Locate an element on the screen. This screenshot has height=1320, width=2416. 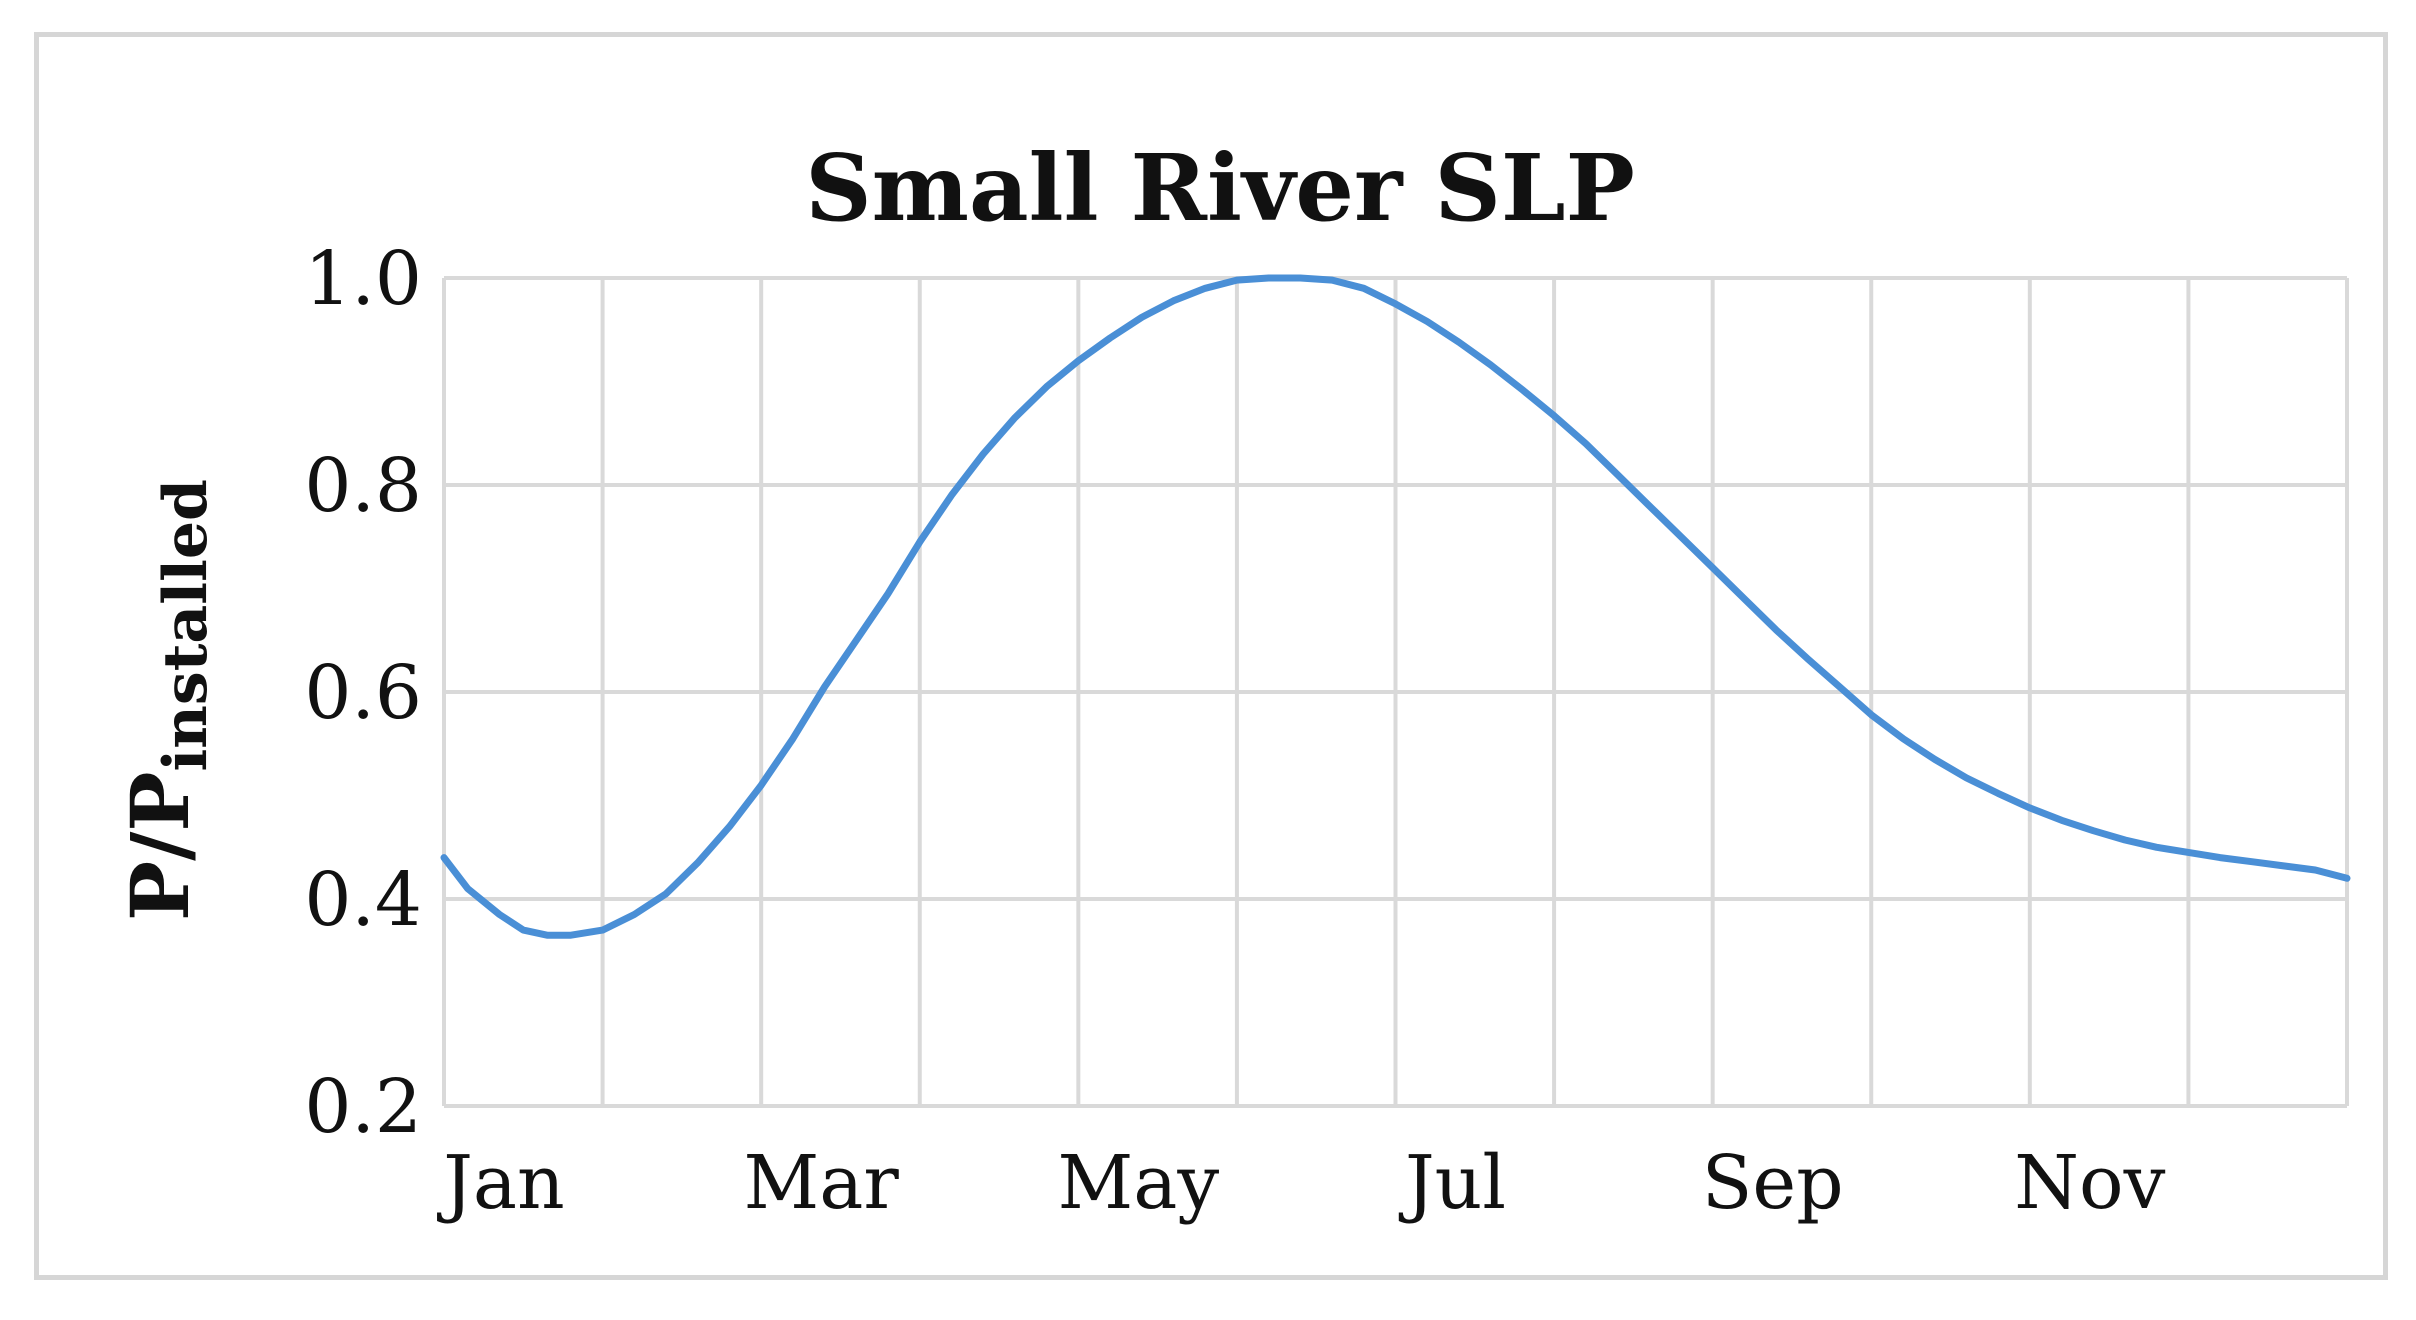
y-axis-label: P/Pinstalled is located at coordinates (167, 700).